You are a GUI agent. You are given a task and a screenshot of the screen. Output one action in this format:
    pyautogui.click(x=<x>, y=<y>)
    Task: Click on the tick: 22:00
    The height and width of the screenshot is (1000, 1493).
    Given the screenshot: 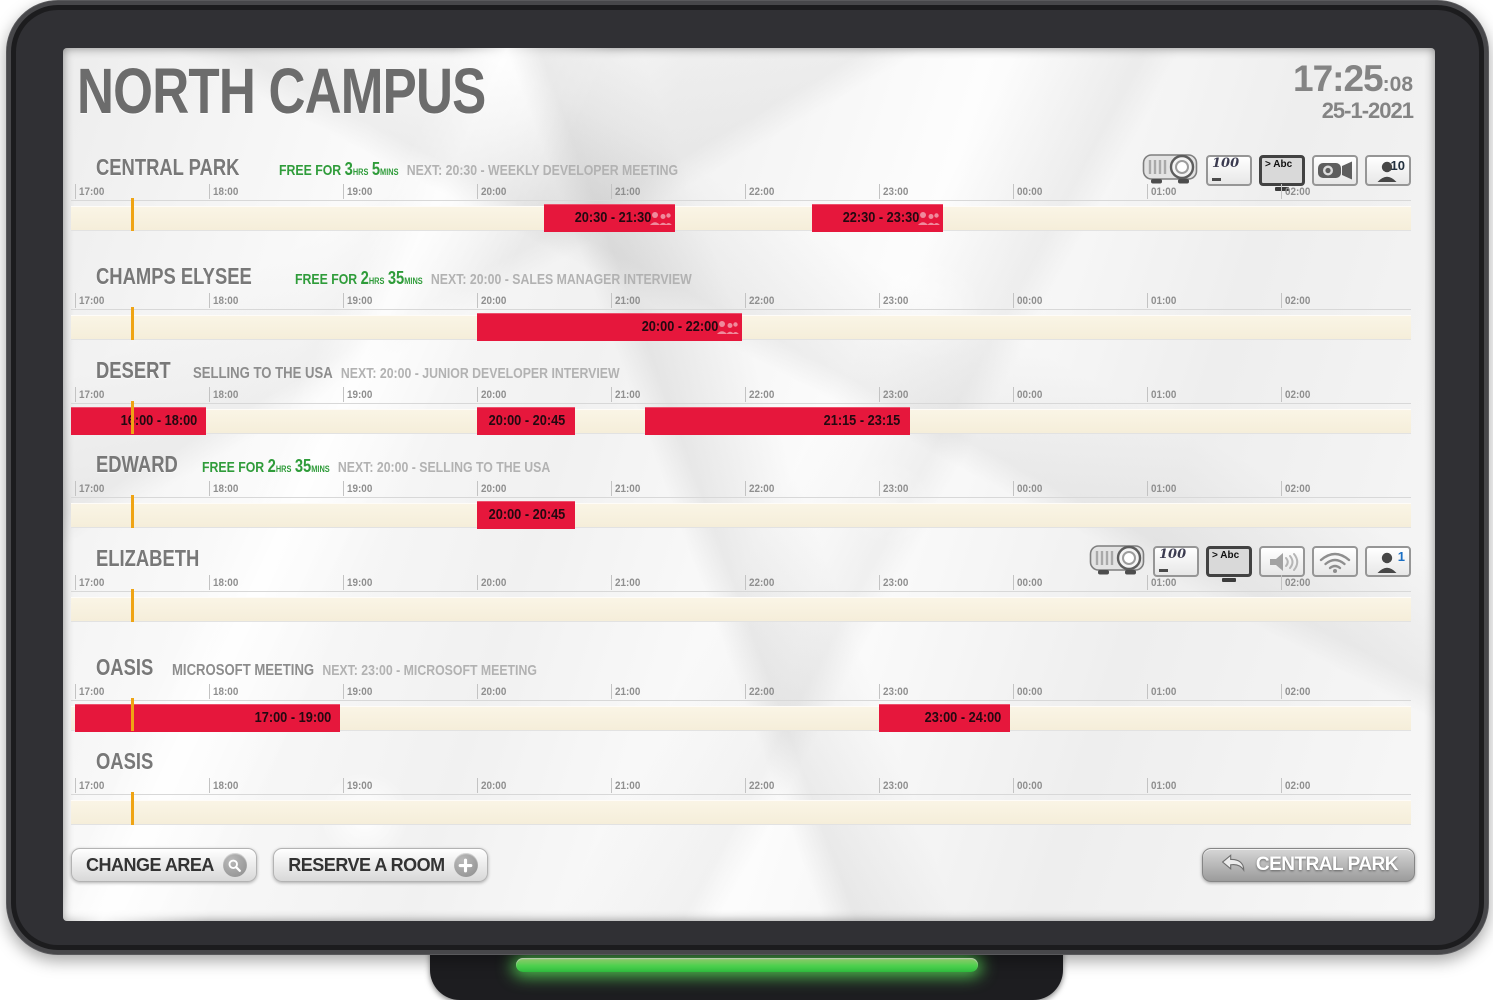 What is the action you would take?
    pyautogui.click(x=759, y=488)
    